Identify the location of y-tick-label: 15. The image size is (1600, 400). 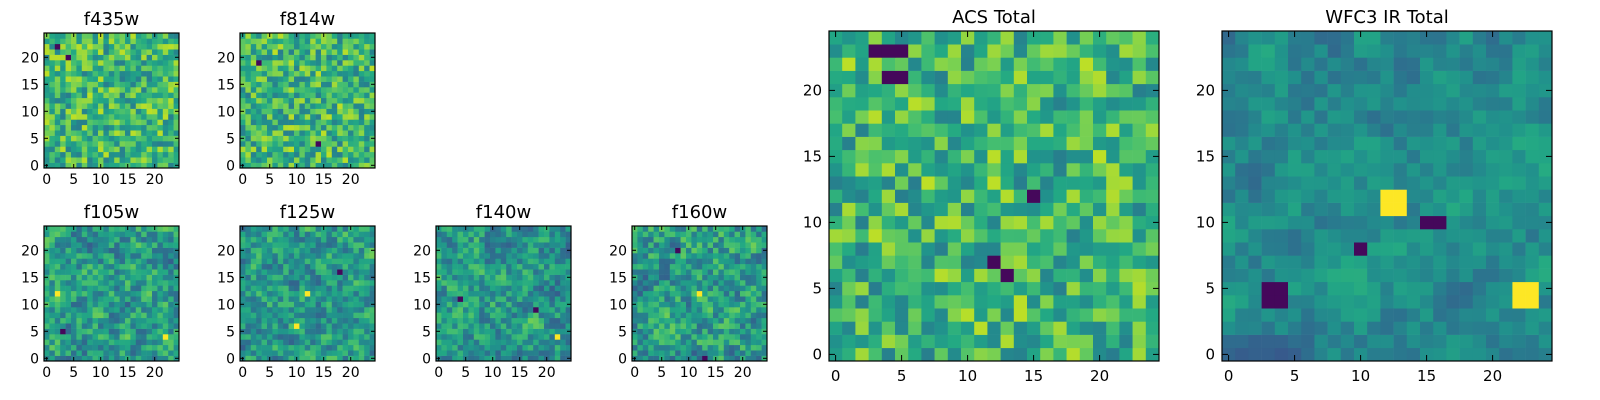
(812, 156).